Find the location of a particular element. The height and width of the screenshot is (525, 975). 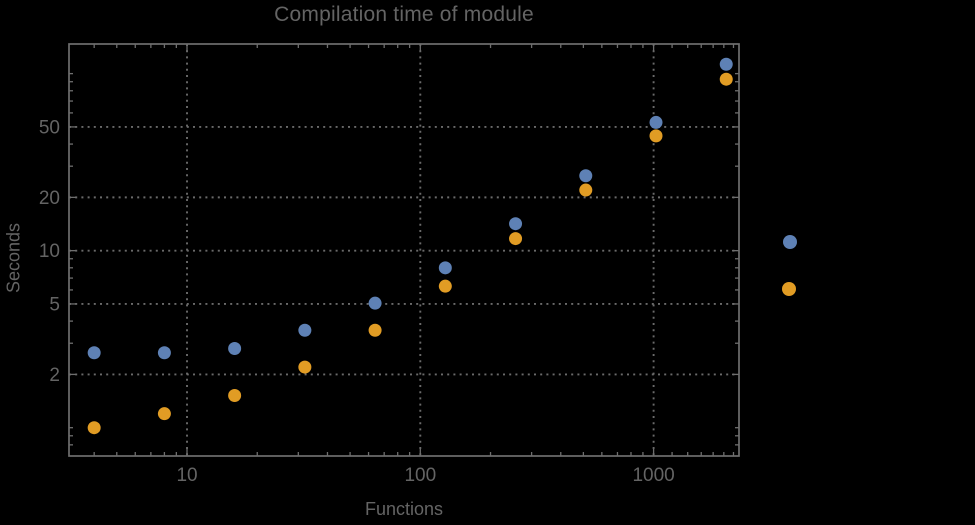

legend-marker-orange-series is located at coordinates (789, 289).